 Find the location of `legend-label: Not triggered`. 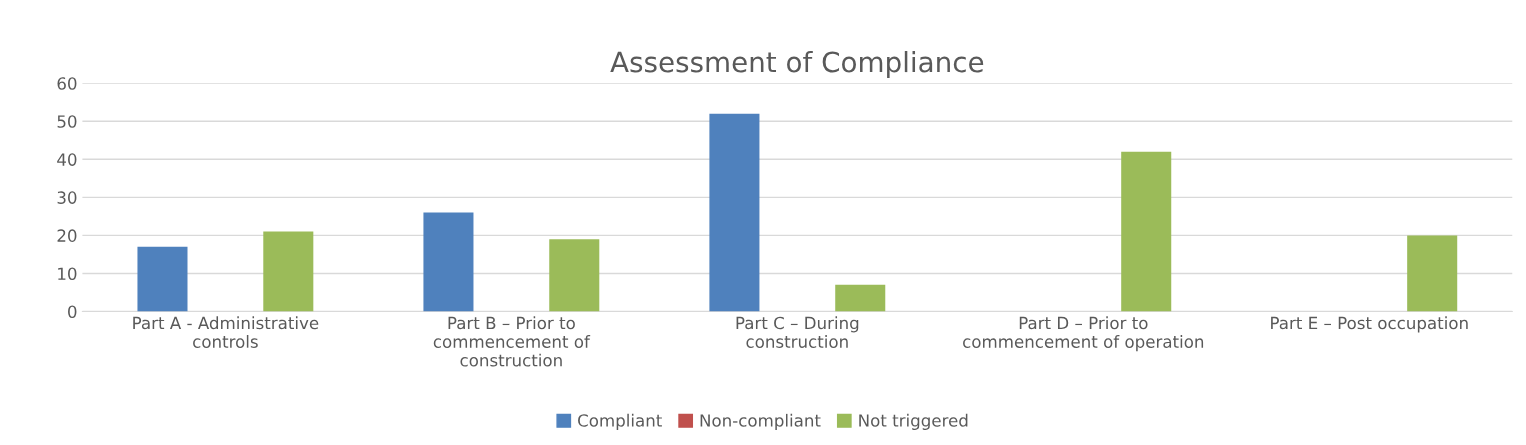

legend-label: Not triggered is located at coordinates (913, 421).